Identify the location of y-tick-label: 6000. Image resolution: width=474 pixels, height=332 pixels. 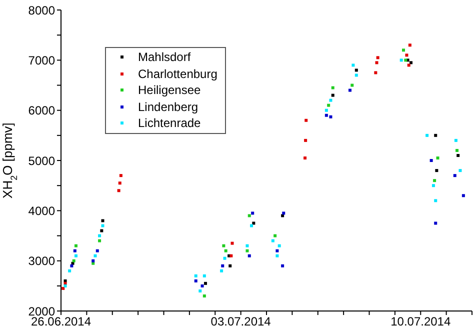
(42, 111).